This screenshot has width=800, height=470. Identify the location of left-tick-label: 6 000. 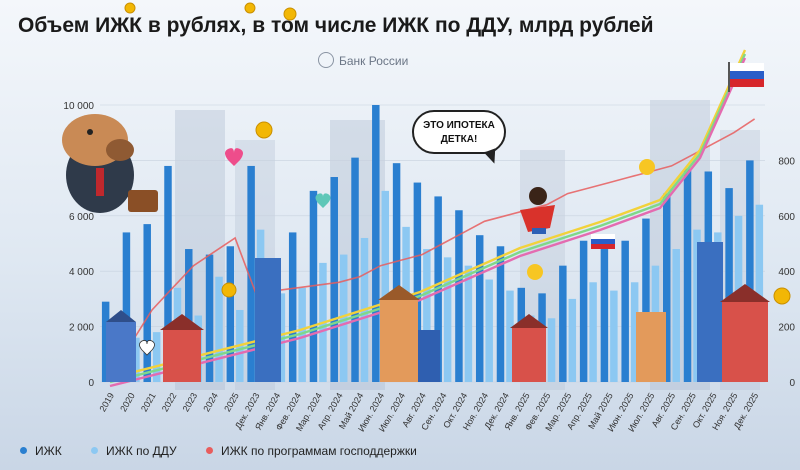
(81, 217).